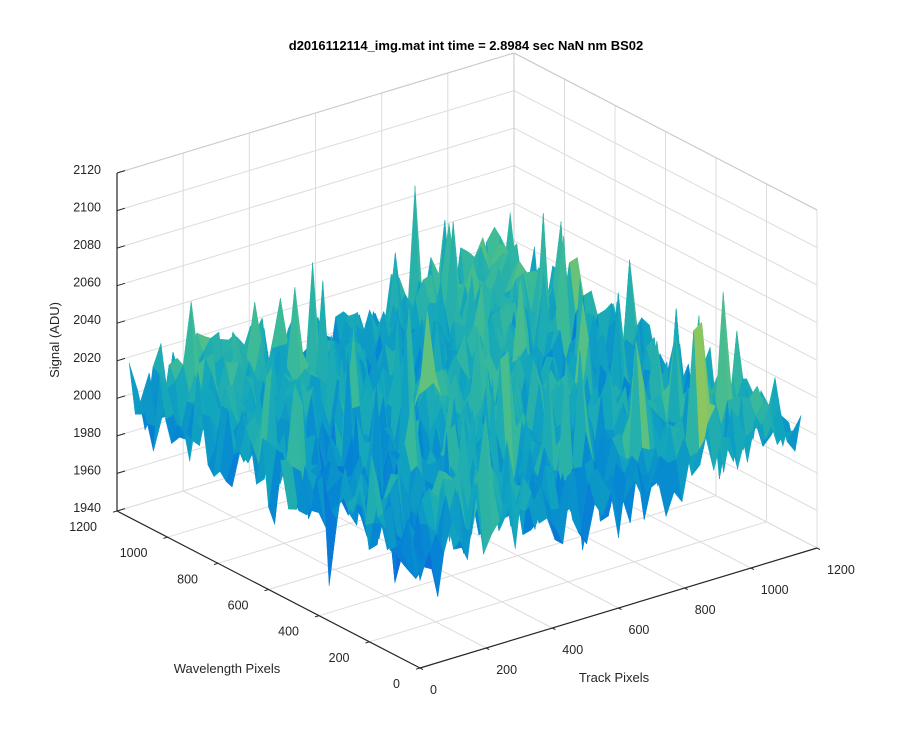  What do you see at coordinates (87, 208) in the screenshot?
I see `z-tick-label: 2100` at bounding box center [87, 208].